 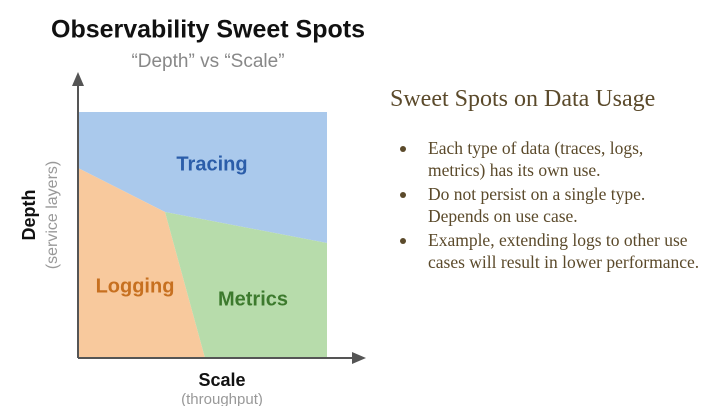 What do you see at coordinates (253, 299) in the screenshot?
I see `region-label: Metrics` at bounding box center [253, 299].